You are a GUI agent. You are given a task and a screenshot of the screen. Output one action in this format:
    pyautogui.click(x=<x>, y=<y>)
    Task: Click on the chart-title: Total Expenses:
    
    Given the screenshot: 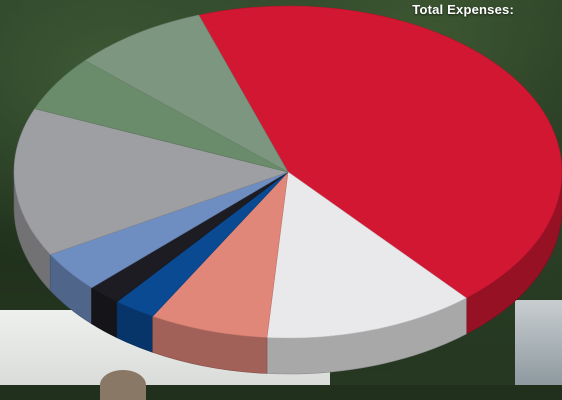 What is the action you would take?
    pyautogui.click(x=463, y=9)
    